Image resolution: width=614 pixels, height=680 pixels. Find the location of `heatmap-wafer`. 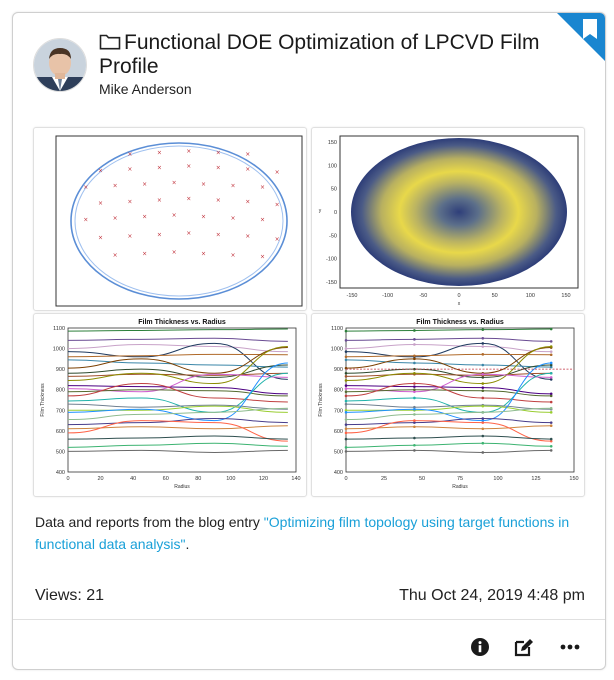

heatmap-wafer is located at coordinates (459, 212).